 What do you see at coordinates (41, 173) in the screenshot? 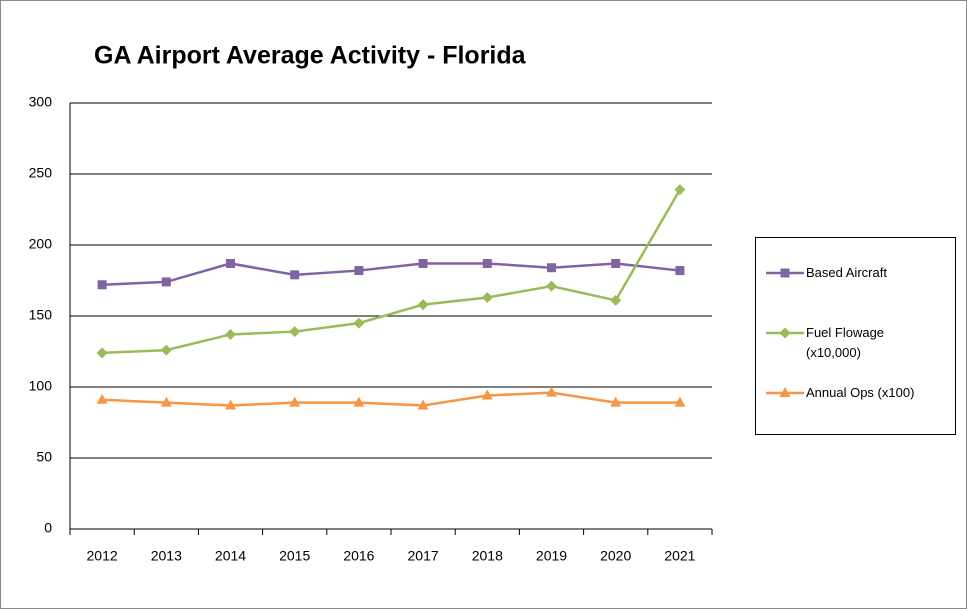
I see `y-tick-label: 250` at bounding box center [41, 173].